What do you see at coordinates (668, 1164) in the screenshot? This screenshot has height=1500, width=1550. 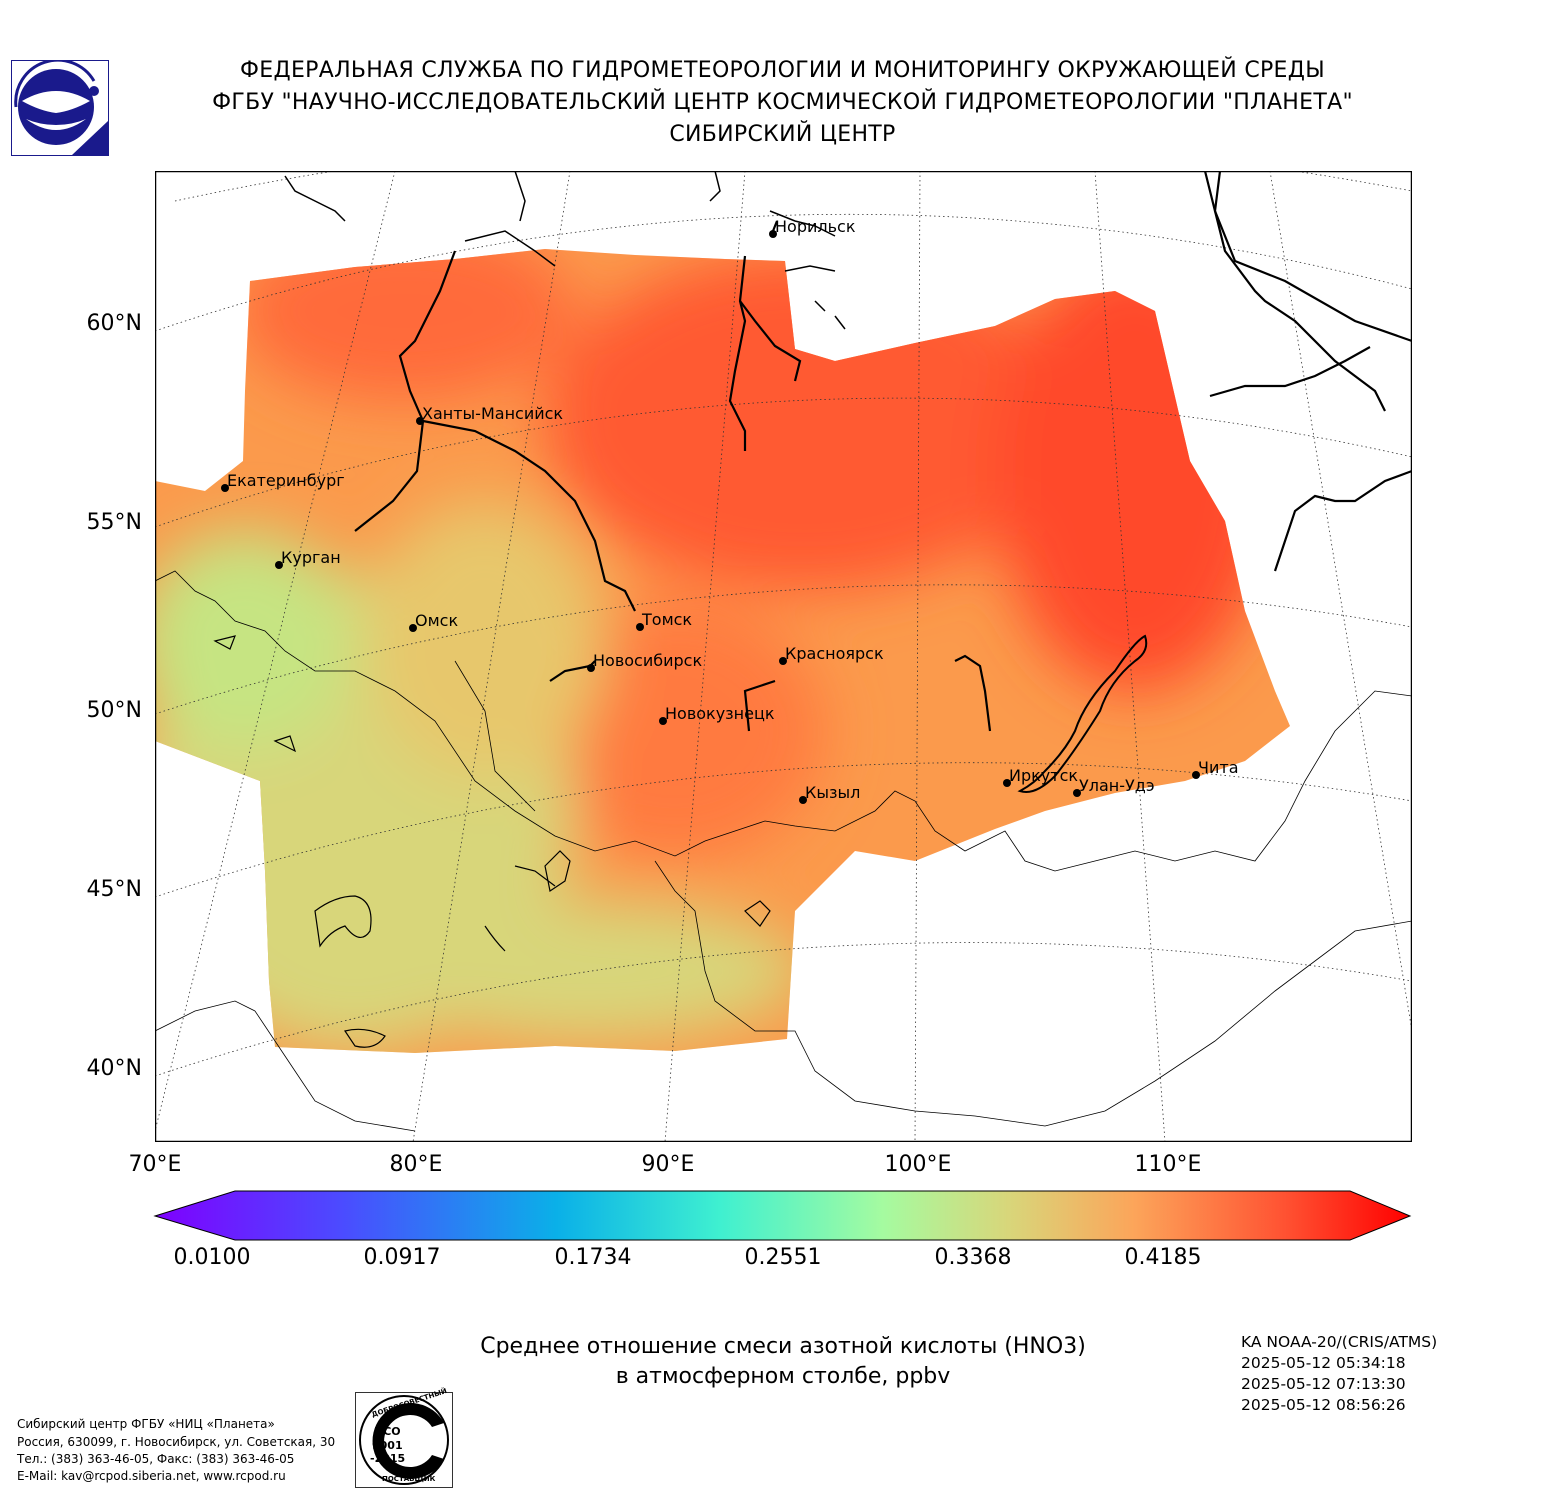 I see `lon-label-90: 90°E` at bounding box center [668, 1164].